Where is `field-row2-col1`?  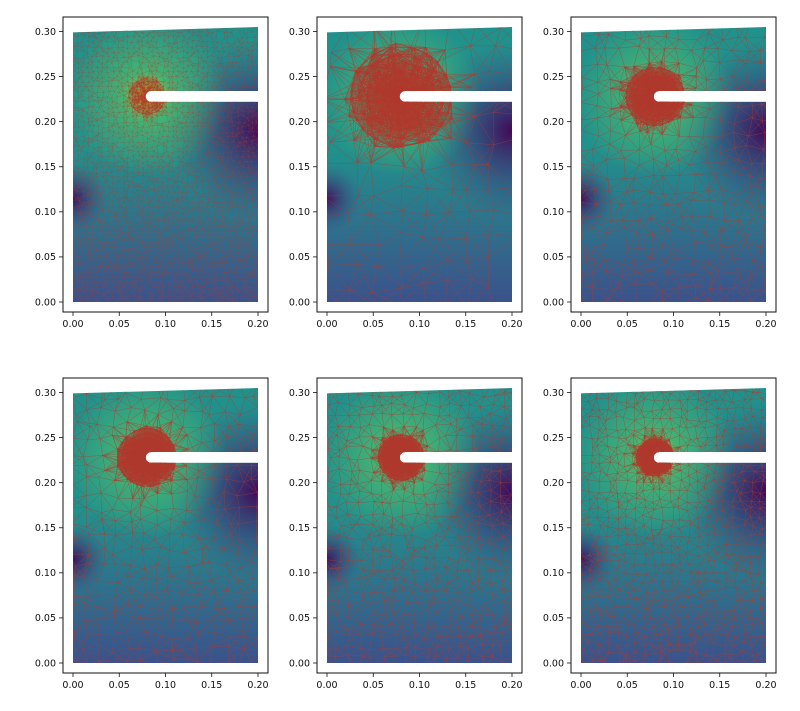
field-row2-col1 is located at coordinates (165, 525).